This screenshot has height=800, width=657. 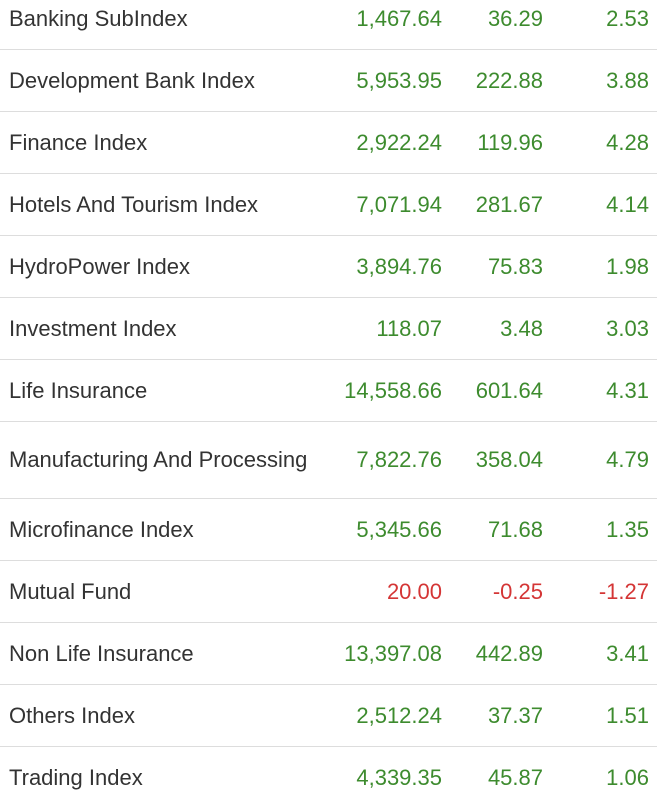 I want to click on percent-change: 1.98, so click(x=606, y=266).